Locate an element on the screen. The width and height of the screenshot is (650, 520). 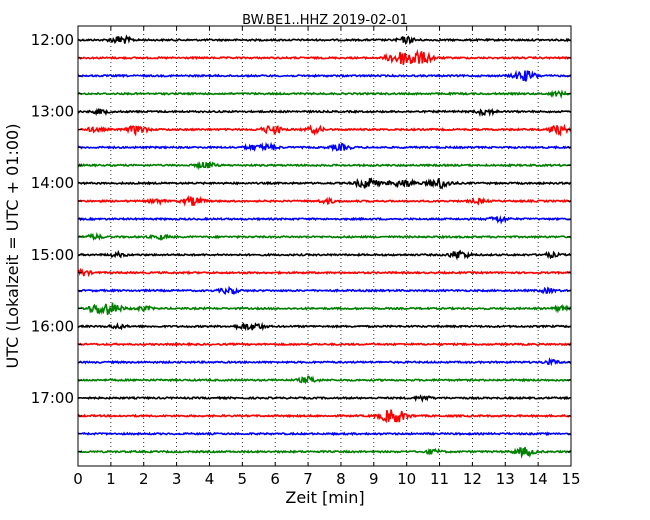
y-tick-label: 15:00 is located at coordinates (52, 255).